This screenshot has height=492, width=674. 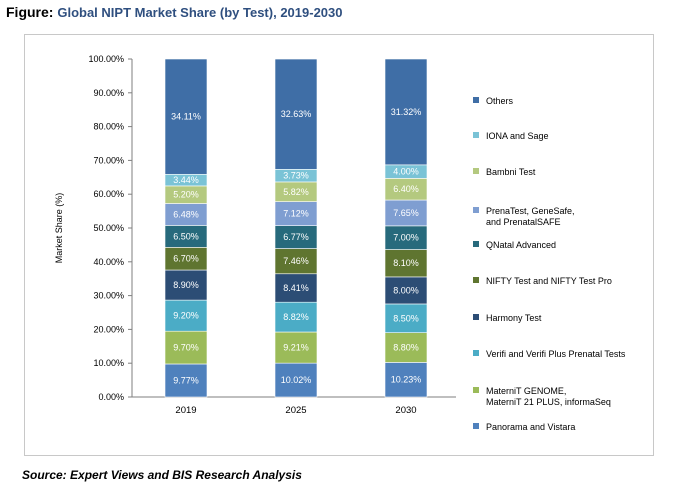 What do you see at coordinates (530, 427) in the screenshot?
I see `legend-label: Panorama and Vistara` at bounding box center [530, 427].